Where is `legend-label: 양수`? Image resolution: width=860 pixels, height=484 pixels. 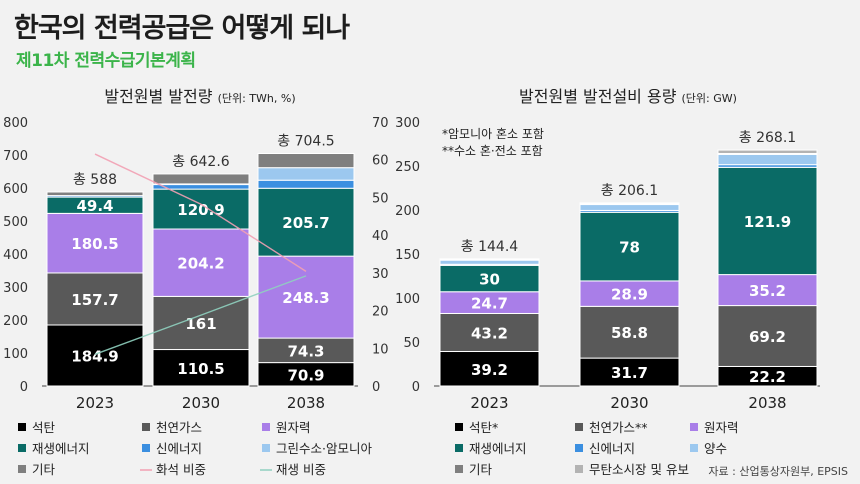
legend-label: 양수 is located at coordinates (715, 448).